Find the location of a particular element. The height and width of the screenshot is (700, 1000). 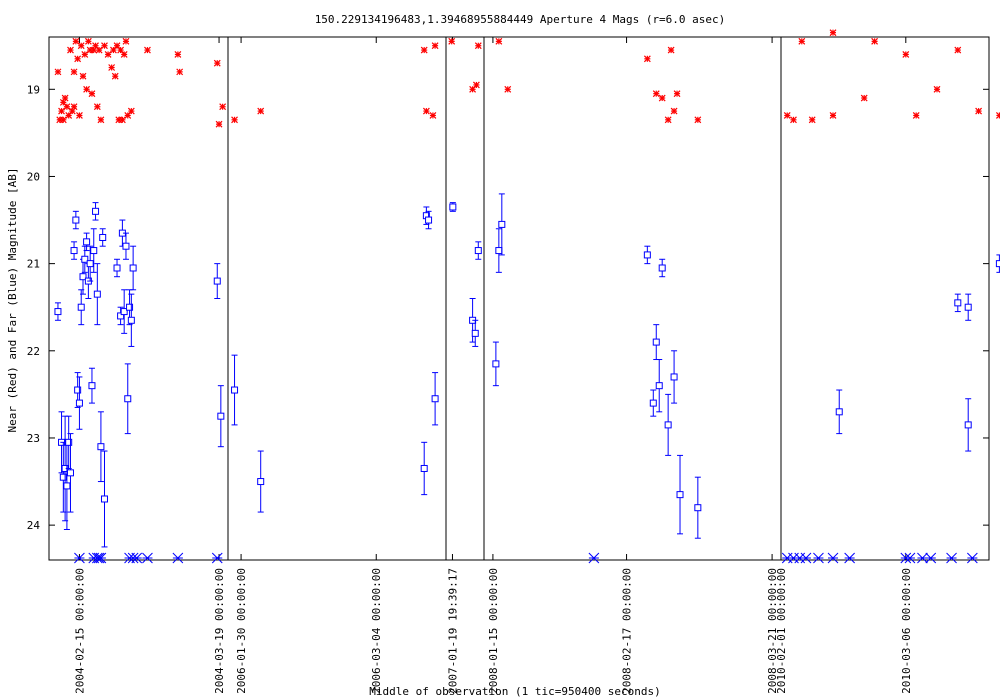

x-tick-label: 2006-03-04 00:00:00 is located at coordinates (376, 631).